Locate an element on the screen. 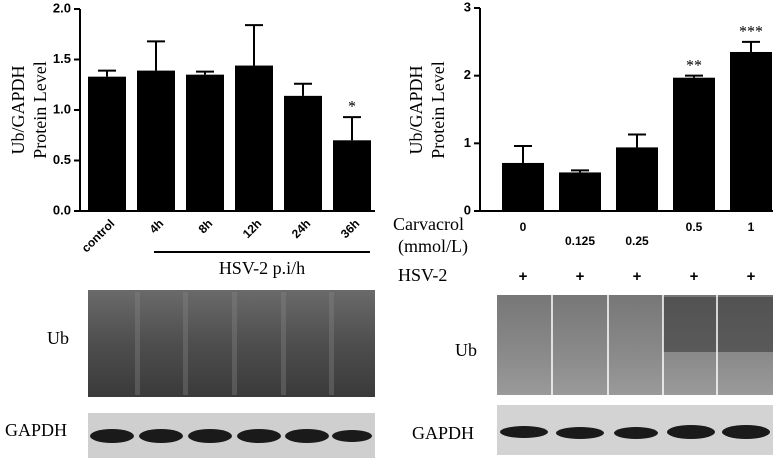 The image size is (778, 459). ub-blot is located at coordinates (231, 343).